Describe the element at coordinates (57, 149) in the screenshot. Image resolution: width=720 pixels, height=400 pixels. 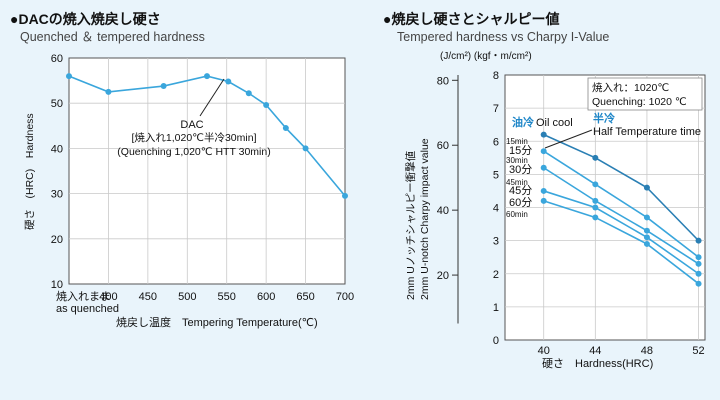
I see `chart1-ytick-label: 40` at that location.